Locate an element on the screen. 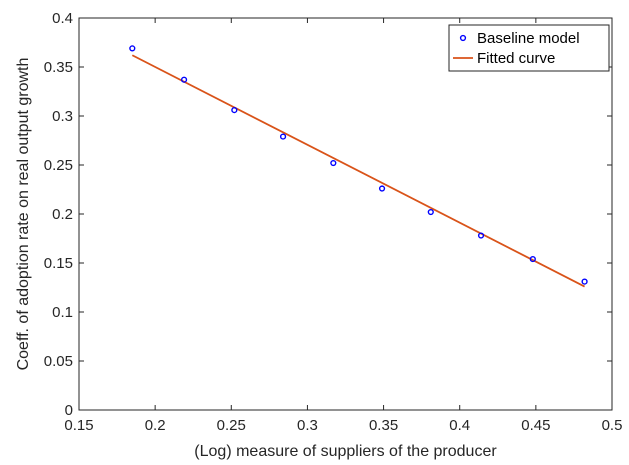  legend-entry-label: Baseline model is located at coordinates (528, 38).